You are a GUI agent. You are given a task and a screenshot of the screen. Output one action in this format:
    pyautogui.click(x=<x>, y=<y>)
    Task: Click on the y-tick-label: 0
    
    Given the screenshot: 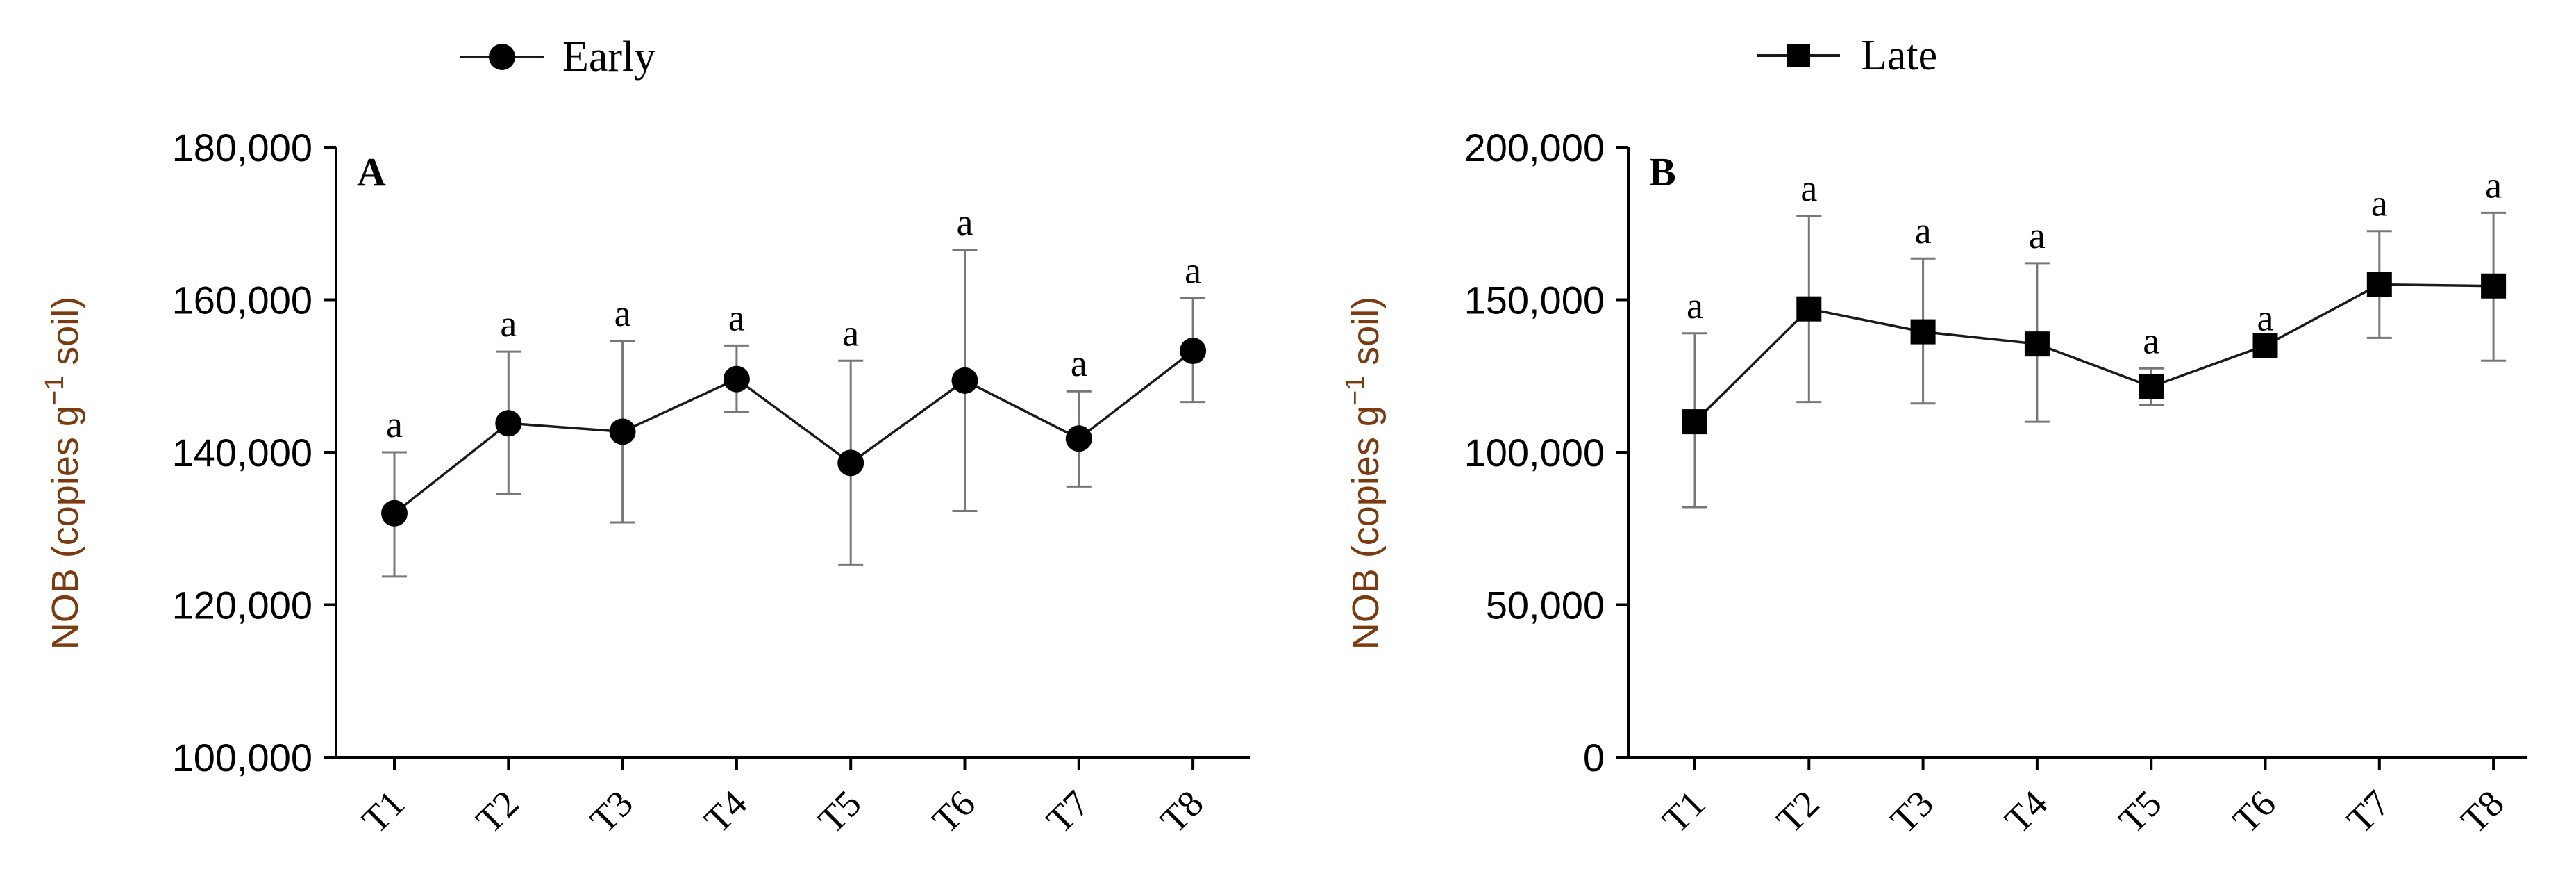 What is the action you would take?
    pyautogui.click(x=1594, y=757)
    